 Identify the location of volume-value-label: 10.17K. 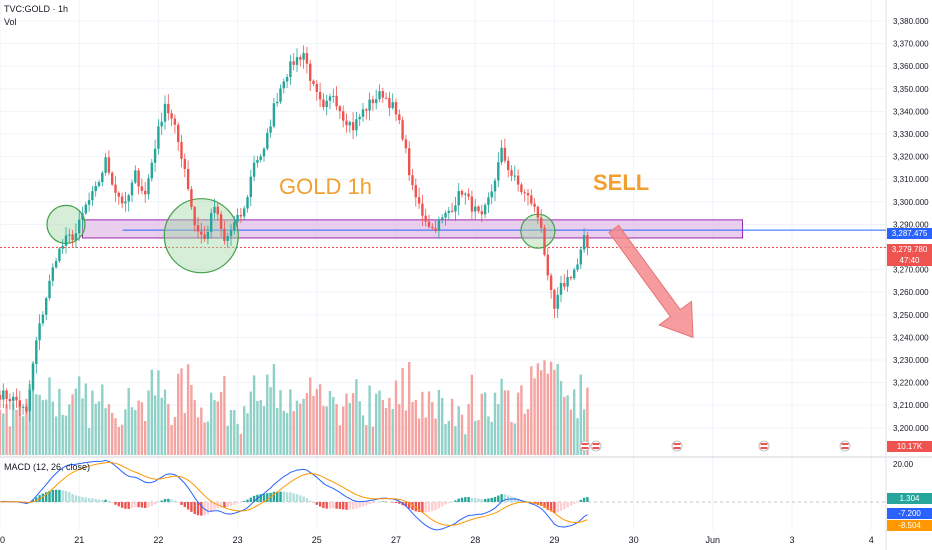
(909, 446).